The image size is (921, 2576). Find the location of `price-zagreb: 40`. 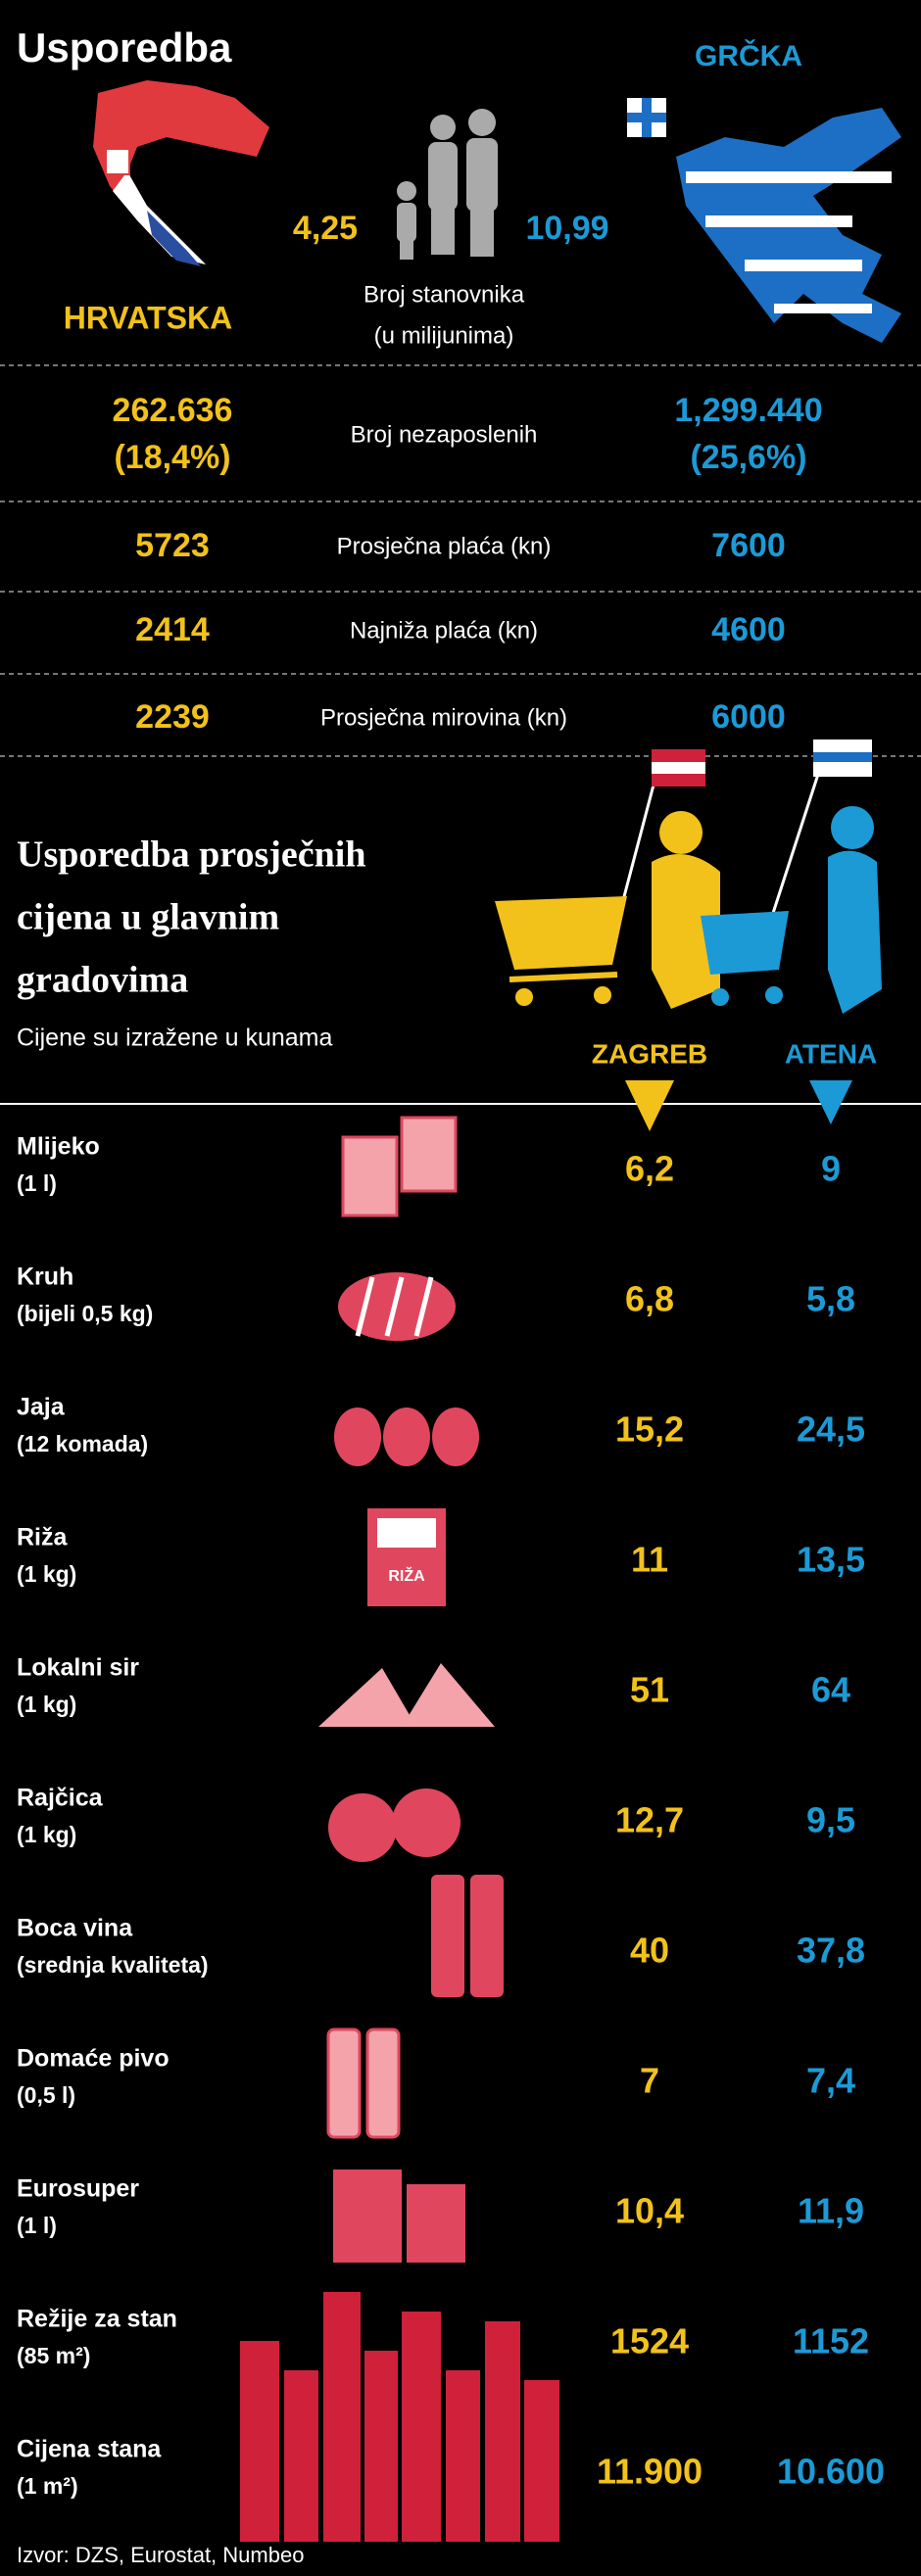

price-zagreb: 40 is located at coordinates (649, 1951).